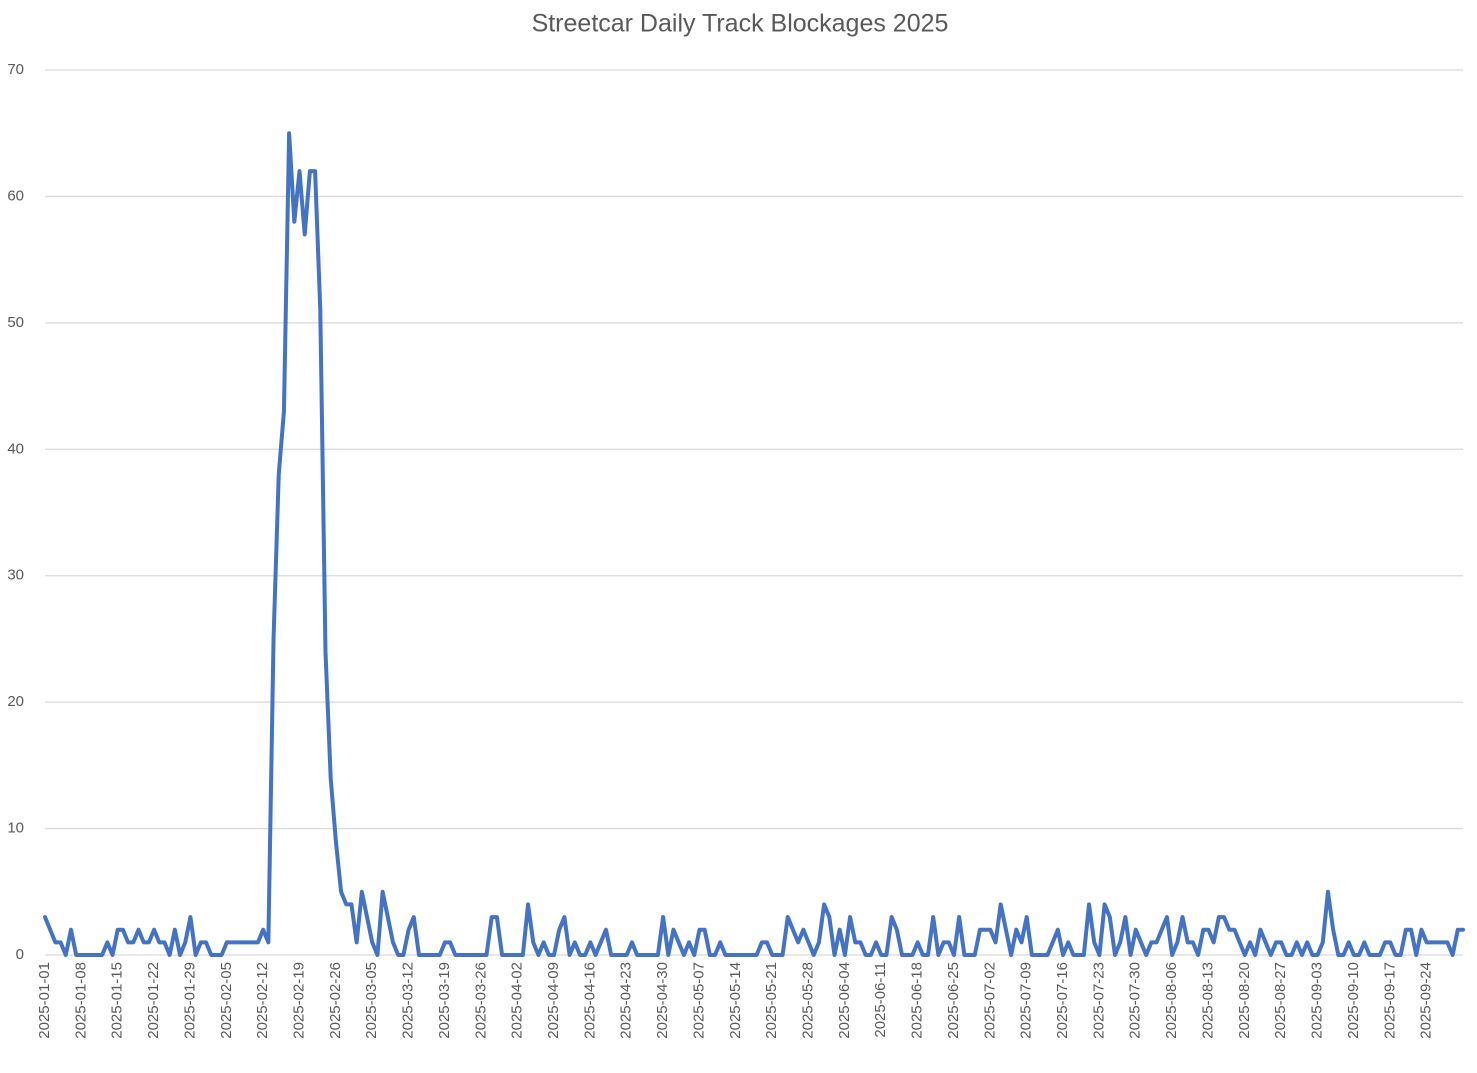 This screenshot has height=1073, width=1477. What do you see at coordinates (226, 1000) in the screenshot?
I see `x-tick-label: 2025-02-05` at bounding box center [226, 1000].